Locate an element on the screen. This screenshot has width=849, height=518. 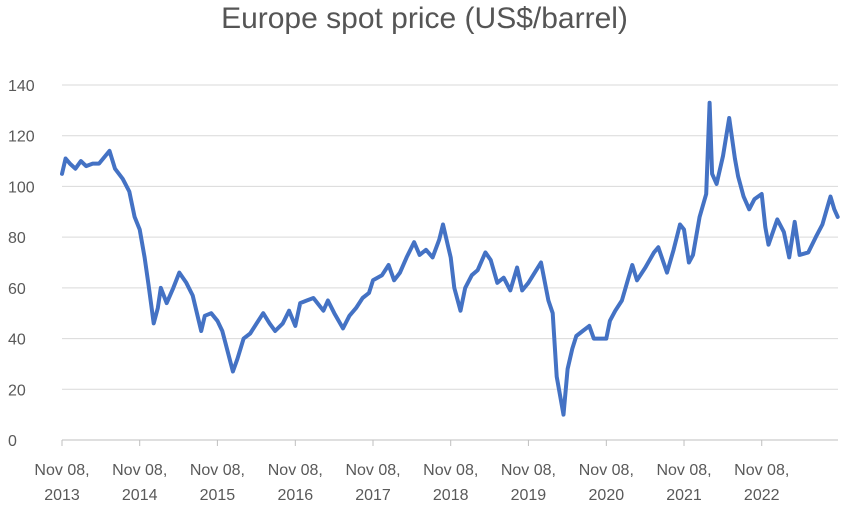
y-tick-label: 20 is located at coordinates (17, 390).